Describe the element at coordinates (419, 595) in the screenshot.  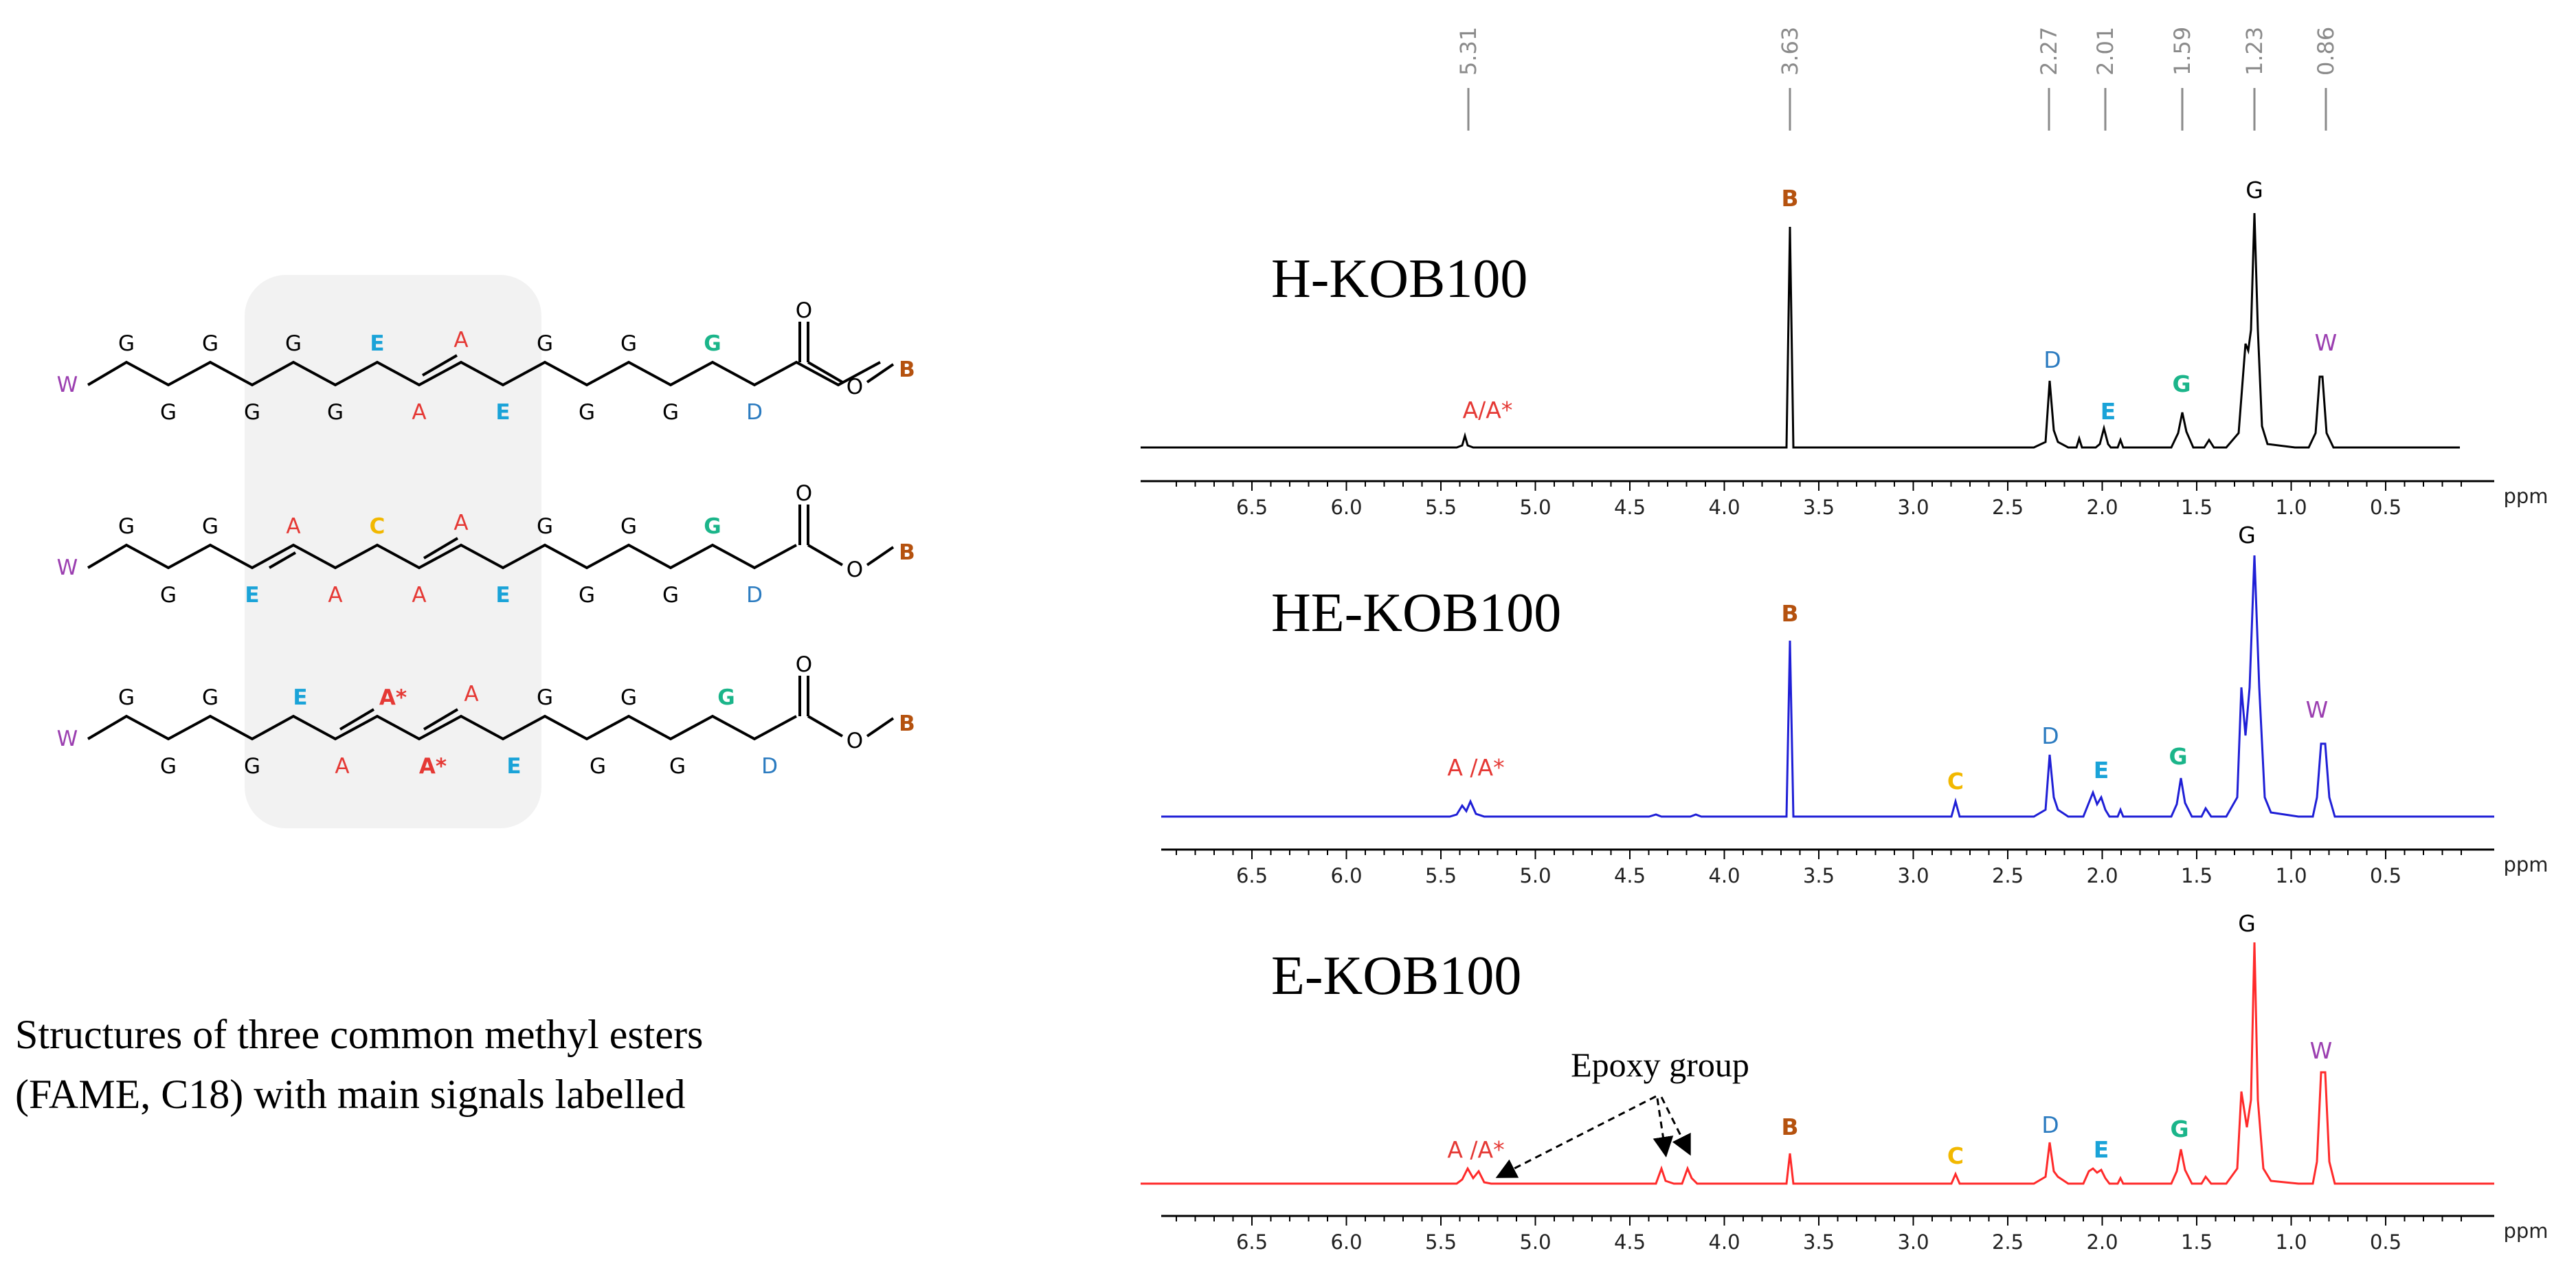
I see `label-a-3: A` at that location.